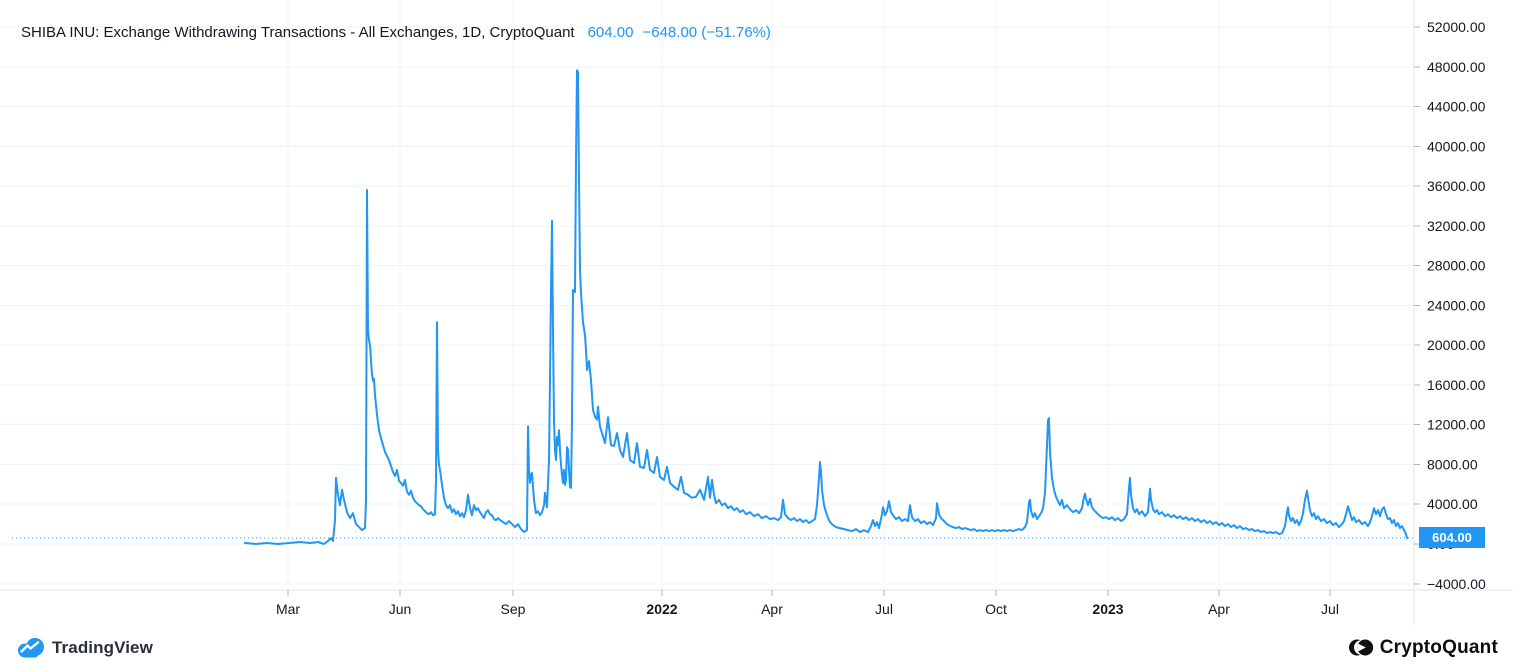  I want to click on last-price-badge: 604.00, so click(1452, 537).